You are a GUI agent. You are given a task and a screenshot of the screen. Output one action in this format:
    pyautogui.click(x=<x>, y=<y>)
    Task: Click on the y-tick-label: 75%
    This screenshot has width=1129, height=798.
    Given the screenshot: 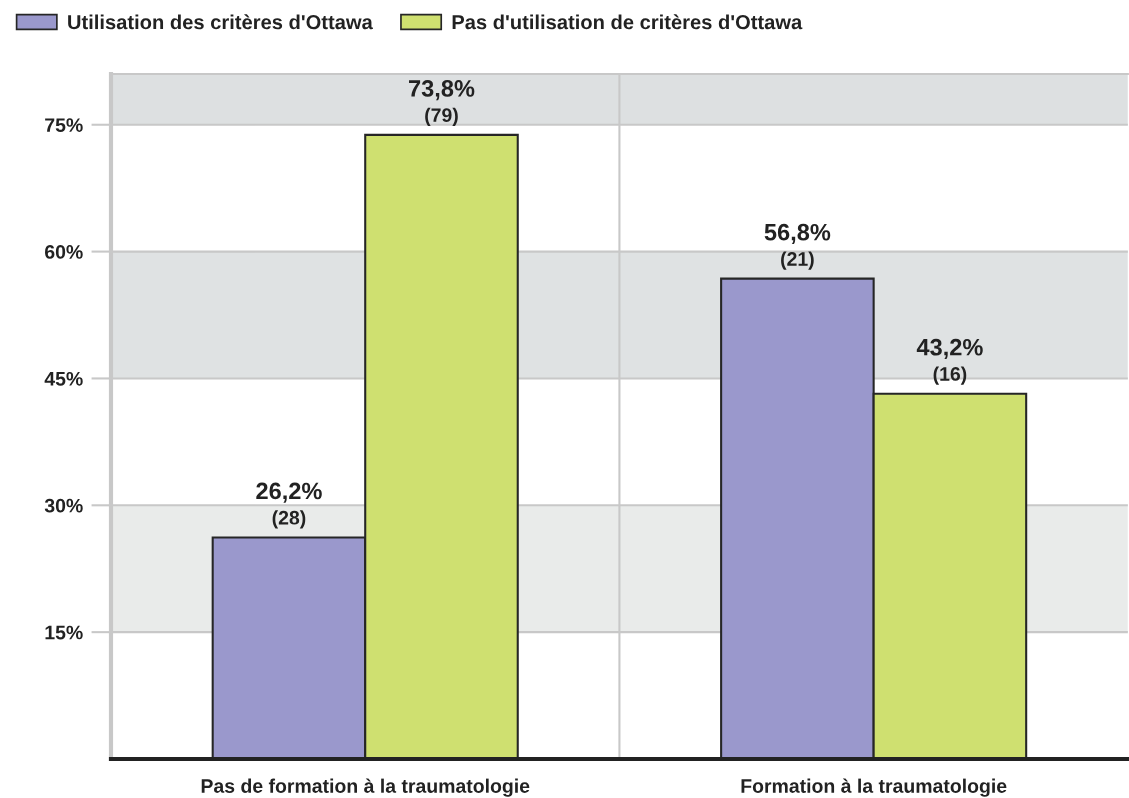 What is the action you would take?
    pyautogui.click(x=64, y=125)
    